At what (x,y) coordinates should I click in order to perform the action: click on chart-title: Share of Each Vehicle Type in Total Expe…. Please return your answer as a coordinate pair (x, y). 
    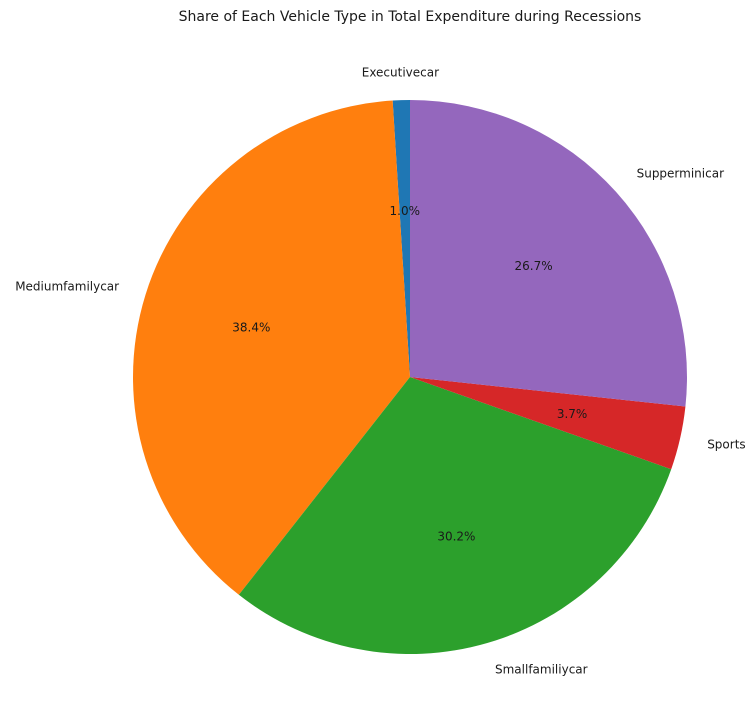
    Looking at the image, I should click on (410, 17).